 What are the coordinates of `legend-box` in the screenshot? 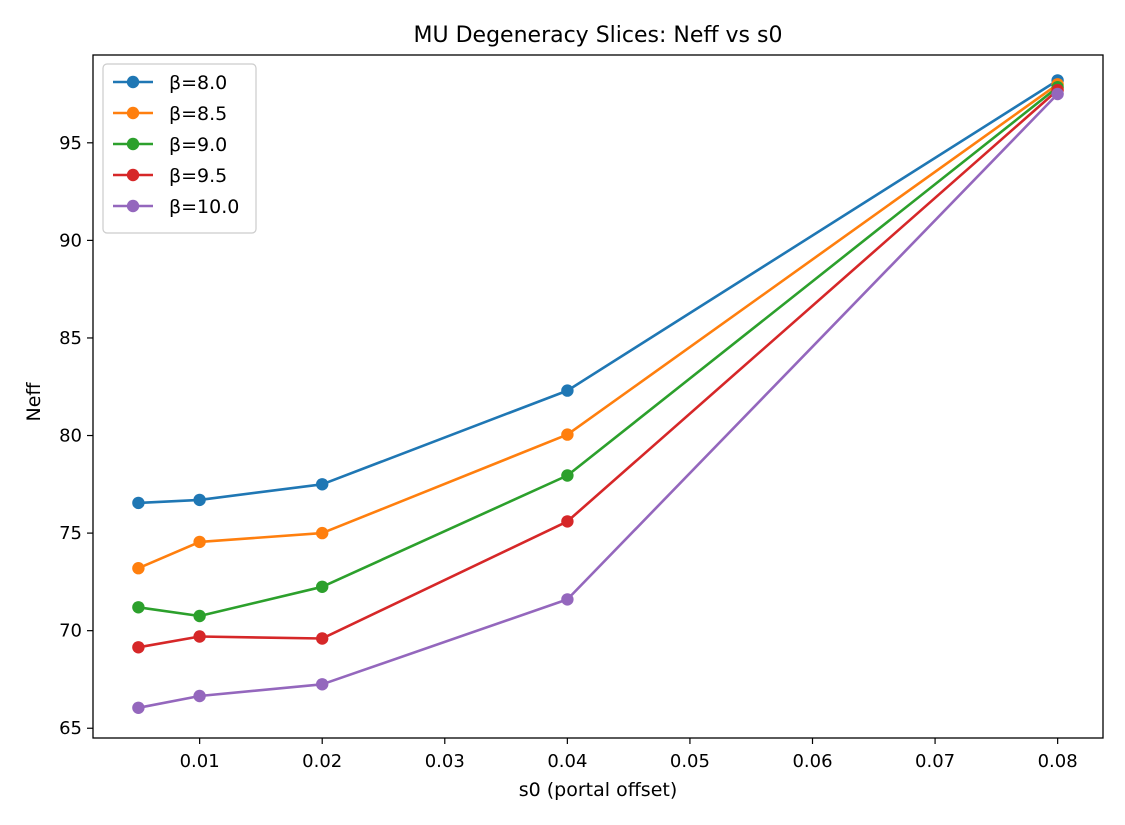 It's located at (179, 148).